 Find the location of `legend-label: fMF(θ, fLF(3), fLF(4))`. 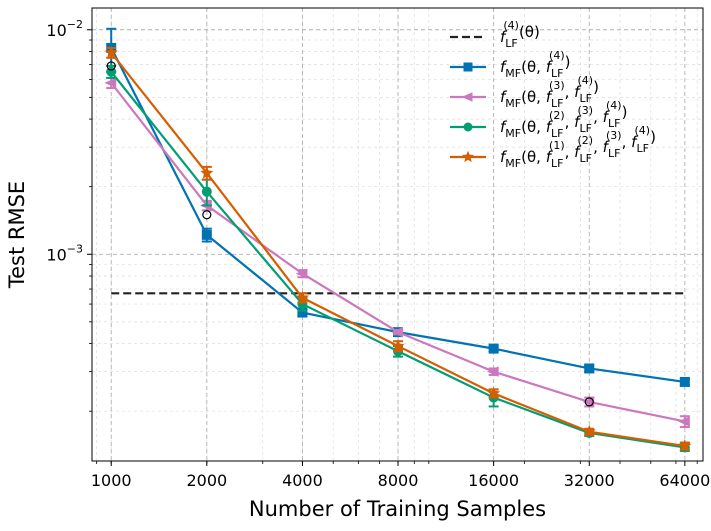

legend-label: fMF(θ, fLF(3), fLF(4)) is located at coordinates (549, 92).